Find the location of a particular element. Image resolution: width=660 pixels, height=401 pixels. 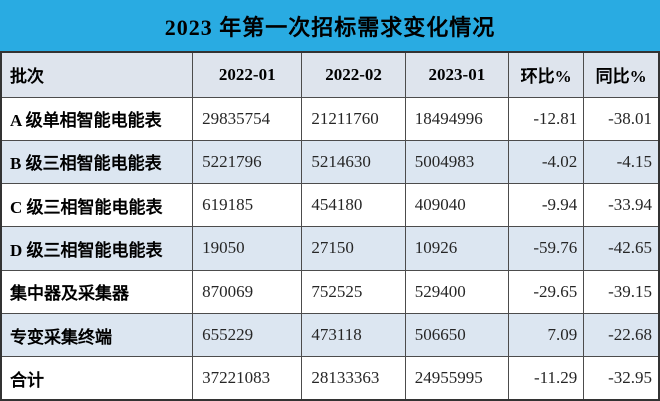

value-cell: 5004983 is located at coordinates (457, 162).